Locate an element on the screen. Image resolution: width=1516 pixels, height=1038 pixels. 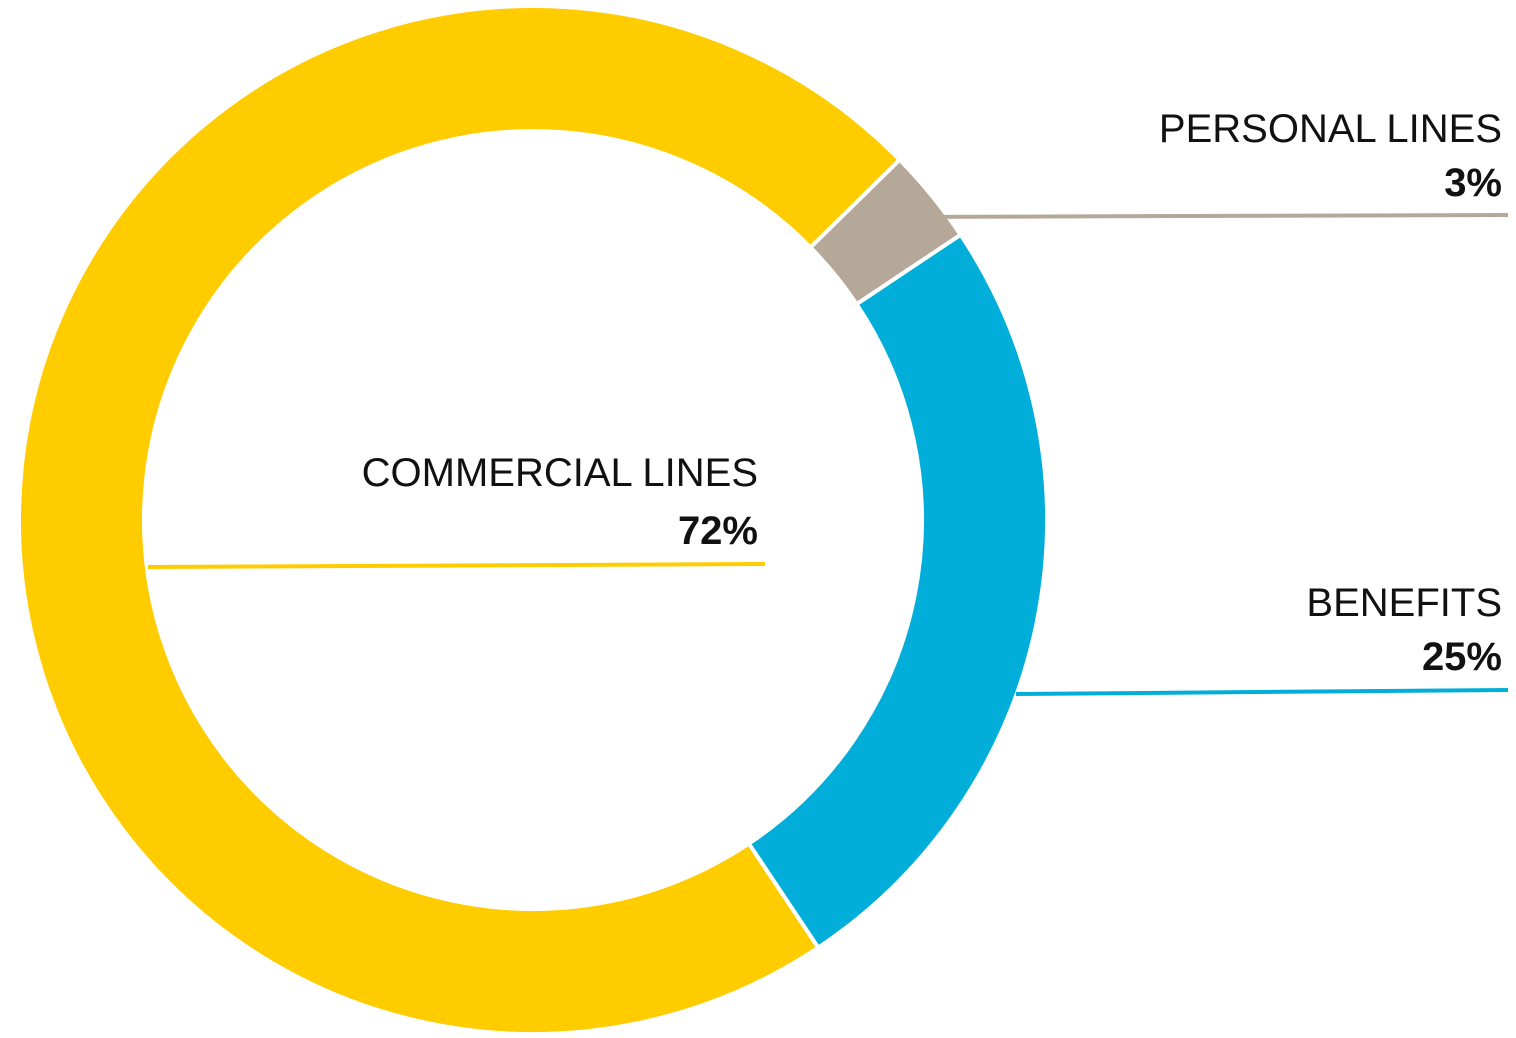
label-personal-lines: PERSONAL LINES is located at coordinates (1330, 129).